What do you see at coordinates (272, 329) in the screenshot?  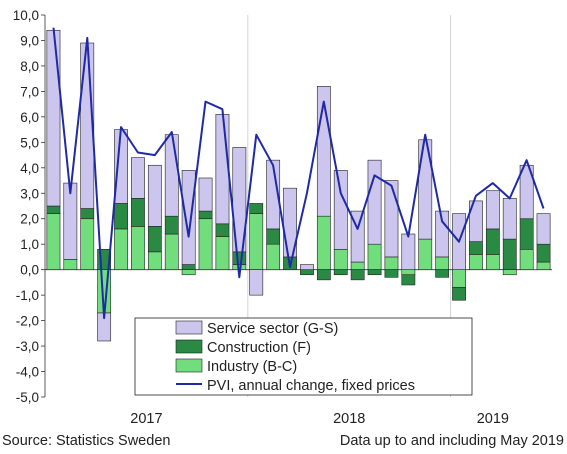 I see `legend-label-service: Service sector (G-S)` at bounding box center [272, 329].